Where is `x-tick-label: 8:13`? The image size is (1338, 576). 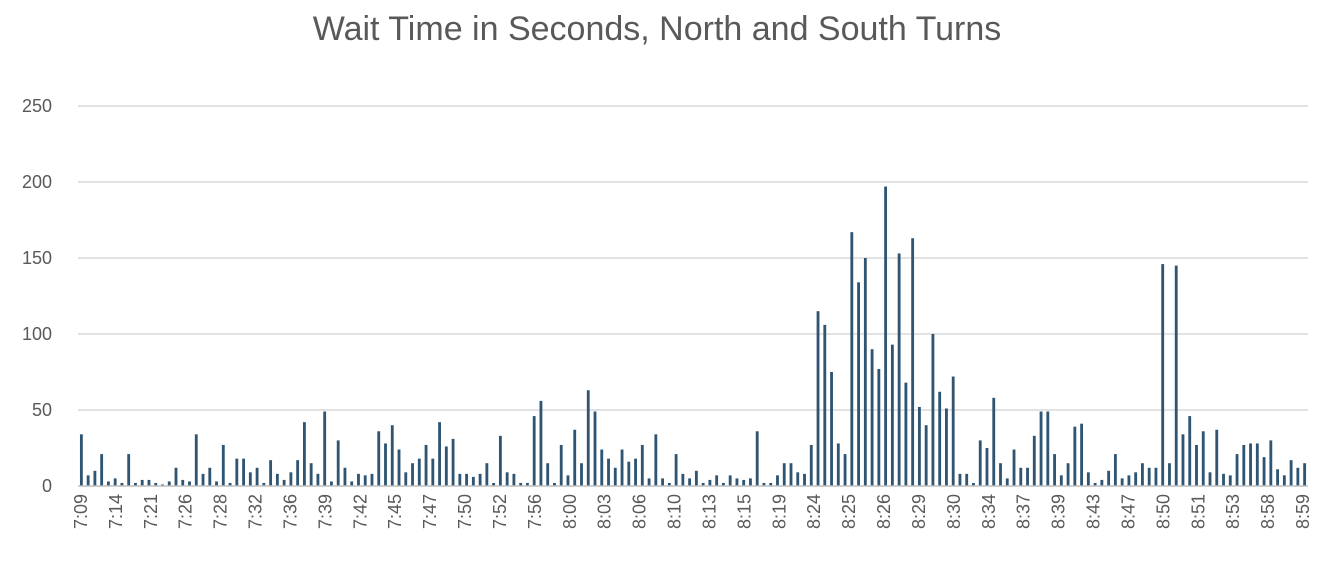 x-tick-label: 8:13 is located at coordinates (710, 511).